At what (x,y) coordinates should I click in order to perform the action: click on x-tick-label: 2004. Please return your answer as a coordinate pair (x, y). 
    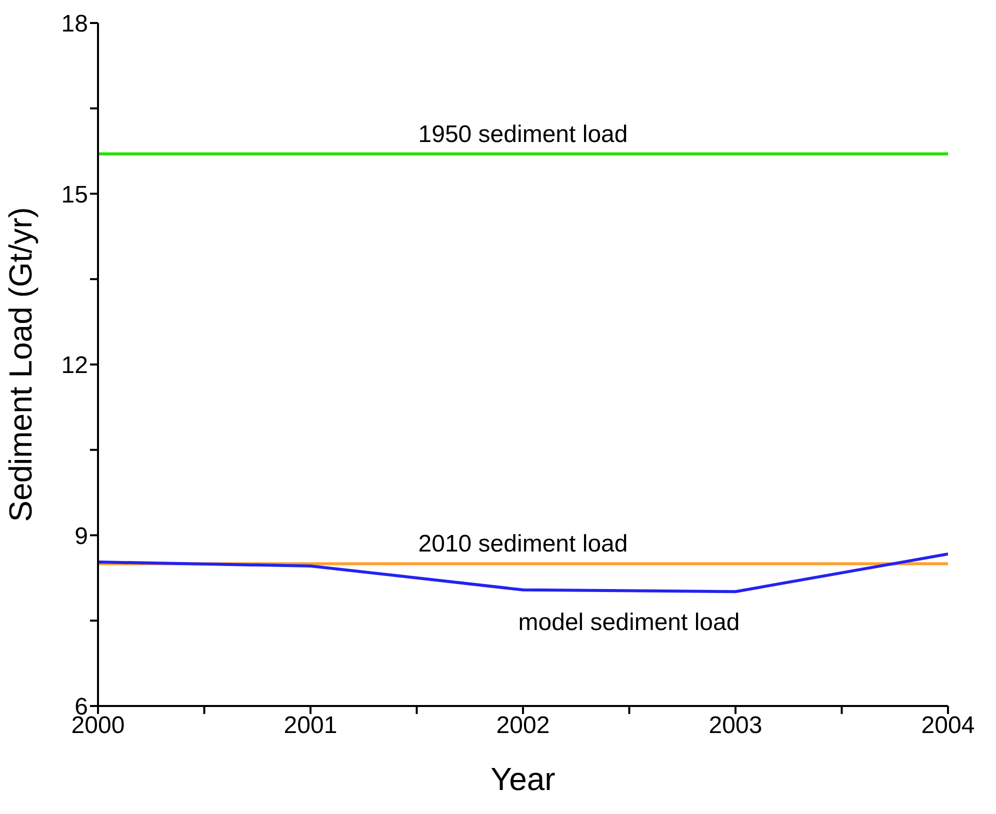
    Looking at the image, I should click on (948, 726).